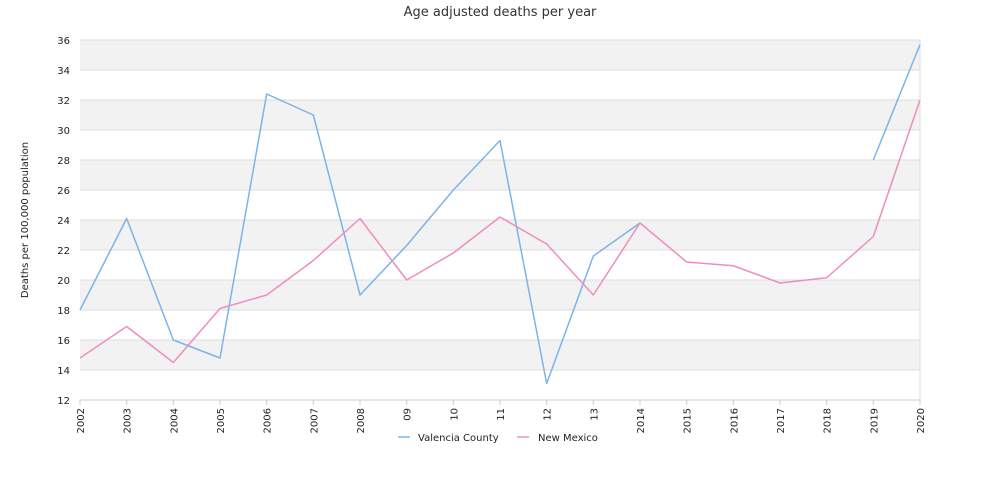  Describe the element at coordinates (688, 420) in the screenshot. I see `x-tick-label: 2015` at that location.